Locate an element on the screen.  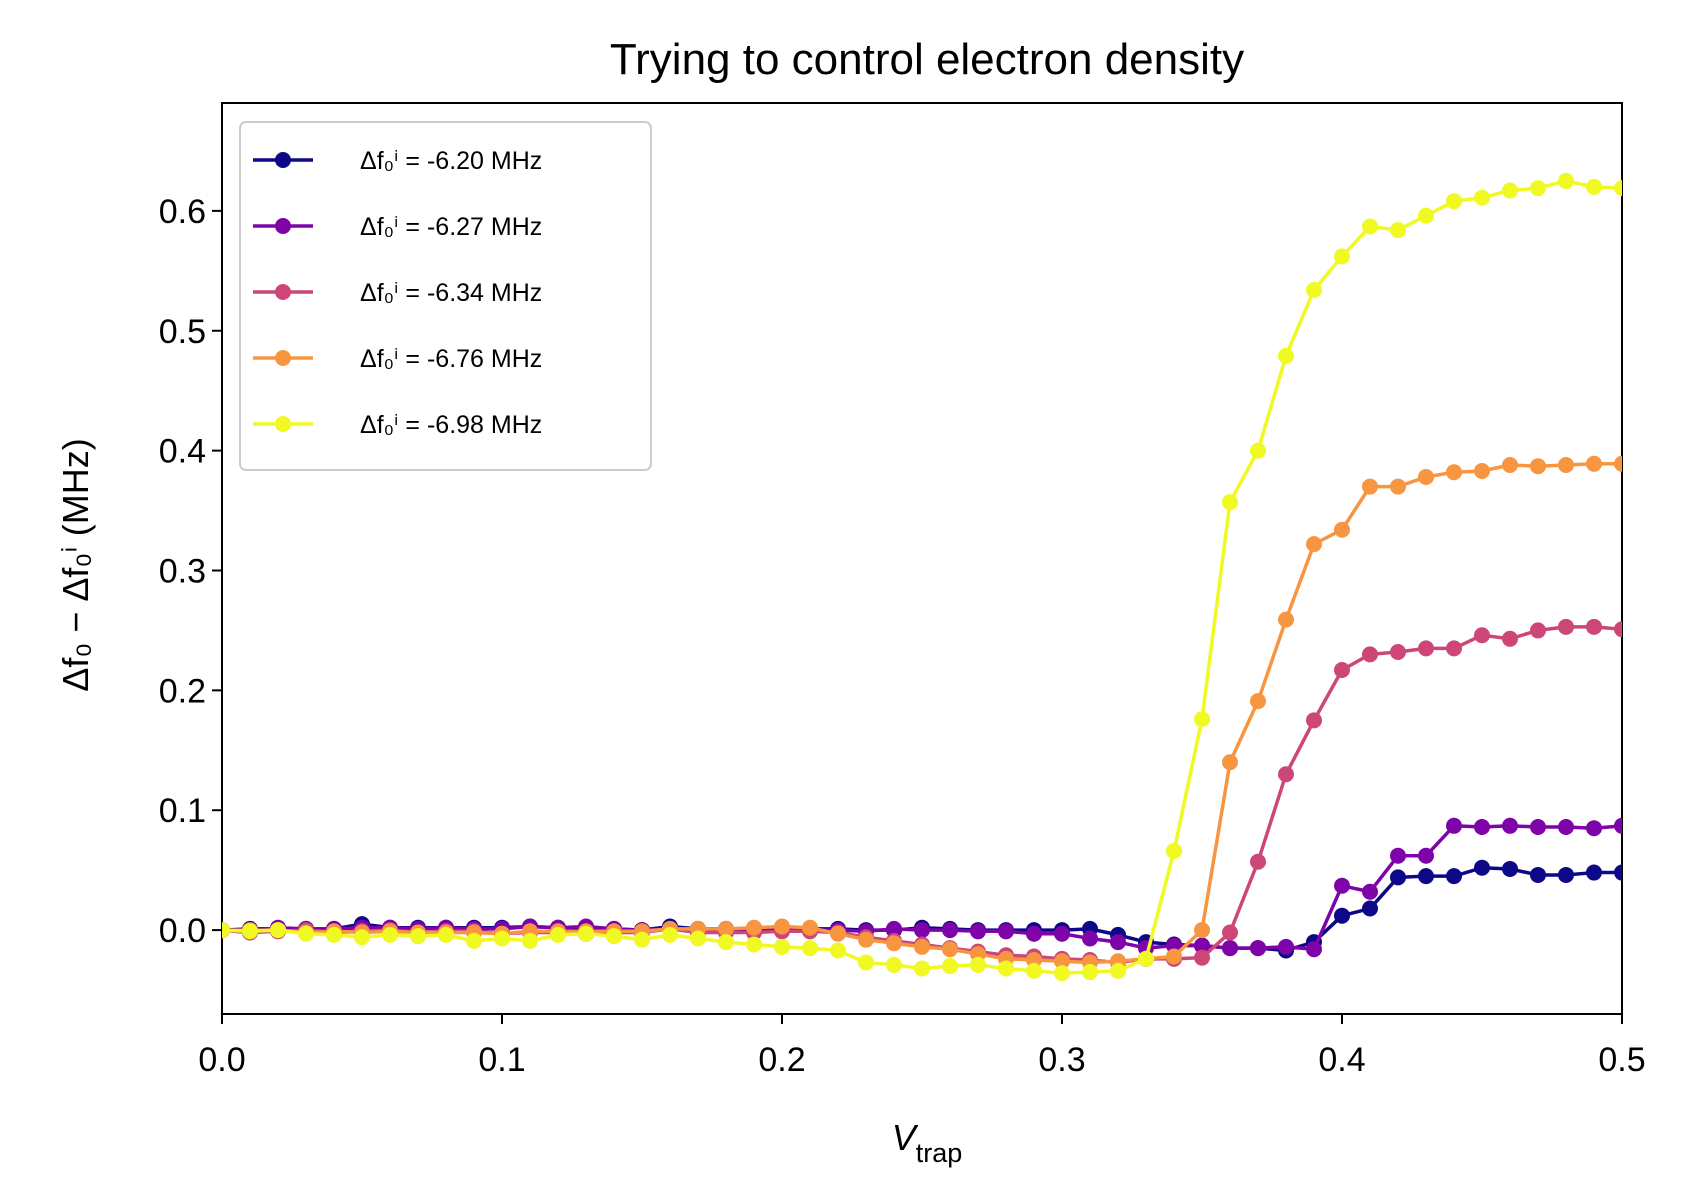
legend-label: Δf₀ⁱ = -6.20 MHz is located at coordinates (451, 161).